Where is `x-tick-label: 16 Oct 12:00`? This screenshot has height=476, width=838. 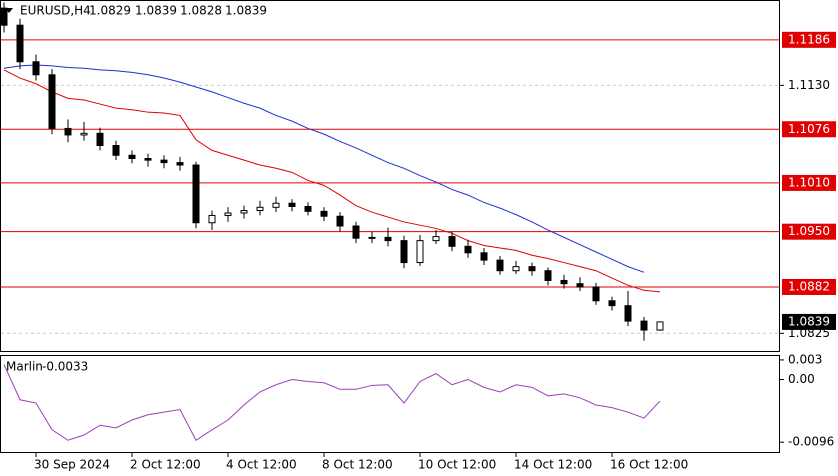 x-tick-label: 16 Oct 12:00 is located at coordinates (649, 465).